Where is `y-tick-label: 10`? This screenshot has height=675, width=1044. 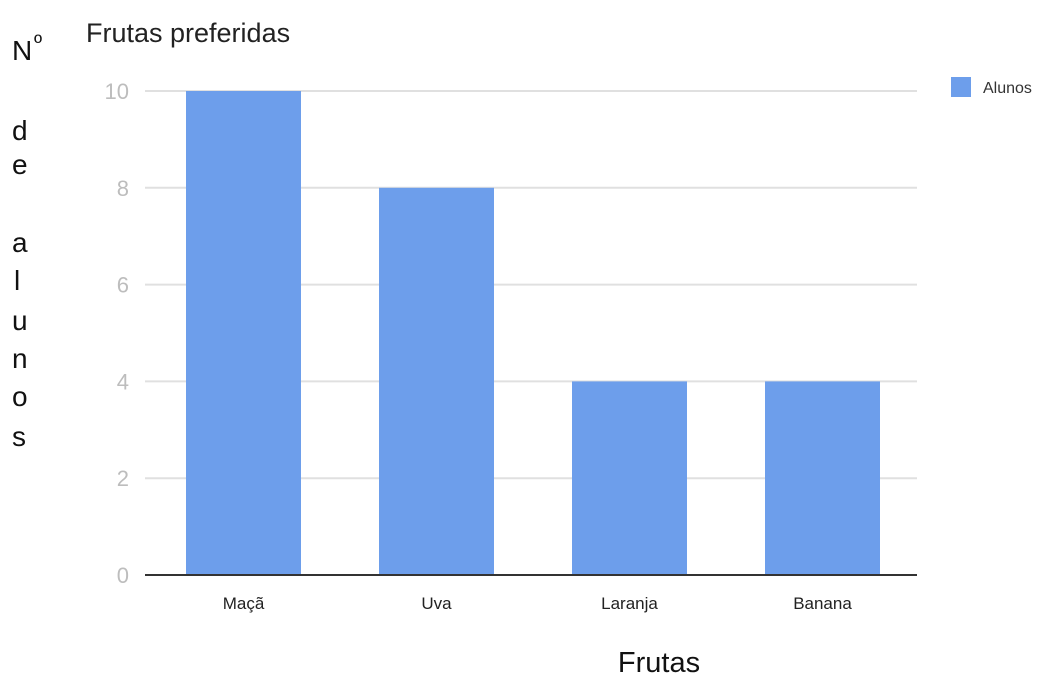 y-tick-label: 10 is located at coordinates (117, 91).